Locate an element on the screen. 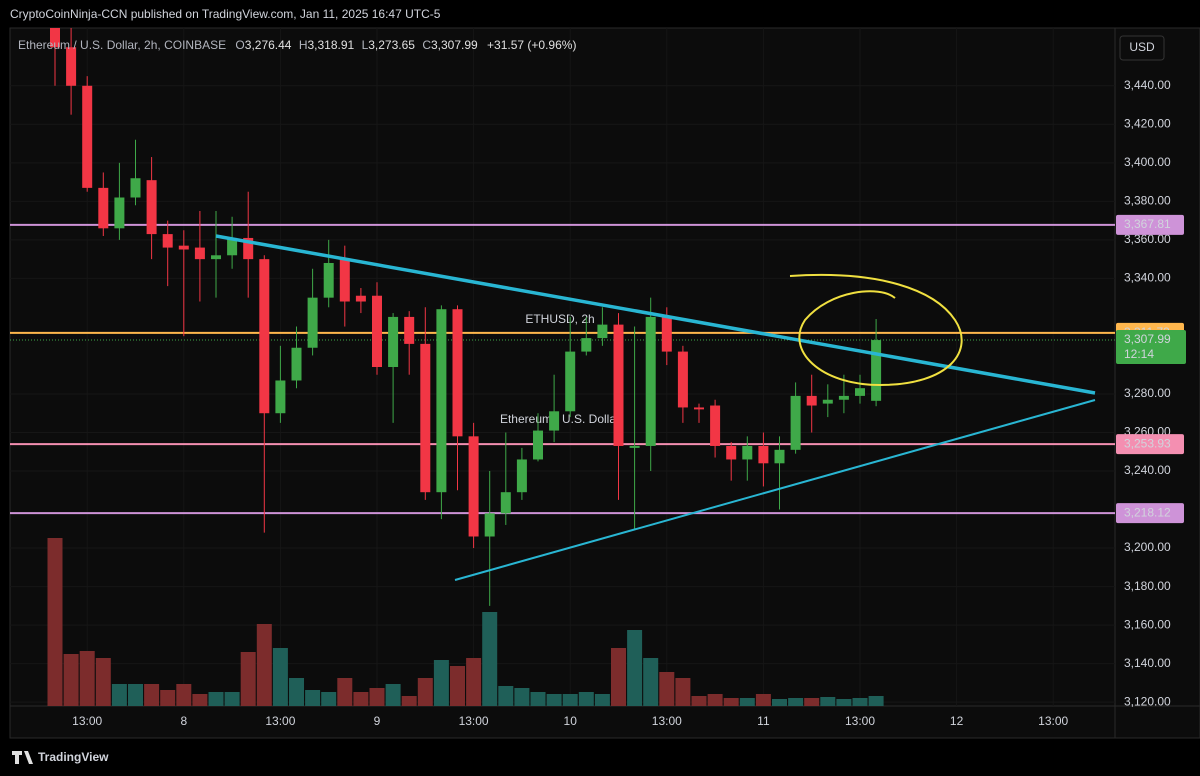  legend-l: 3,273.65 is located at coordinates (391, 45).